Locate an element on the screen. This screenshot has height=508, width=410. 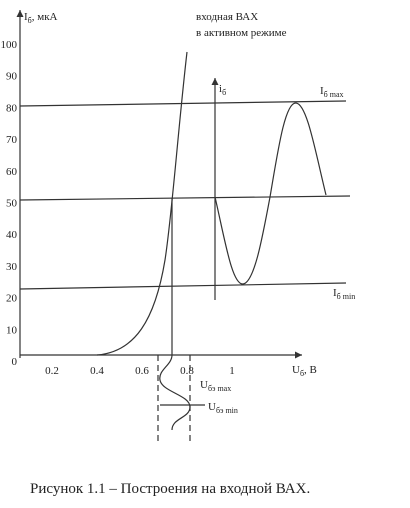
level-mid is located at coordinates (185, 198).